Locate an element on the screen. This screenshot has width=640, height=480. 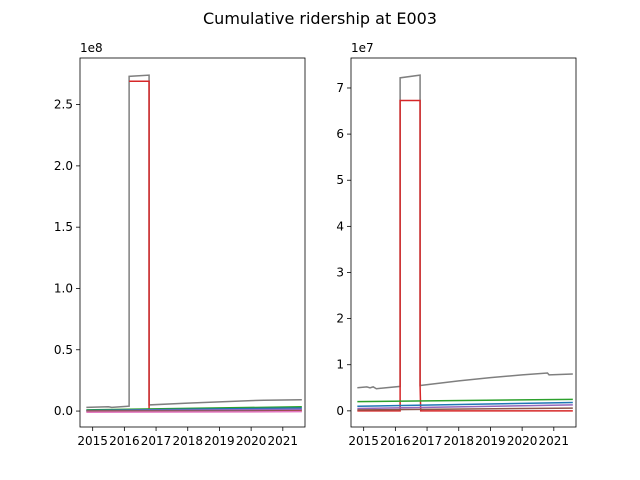
y-tick-label: 6 is located at coordinates (340, 134).